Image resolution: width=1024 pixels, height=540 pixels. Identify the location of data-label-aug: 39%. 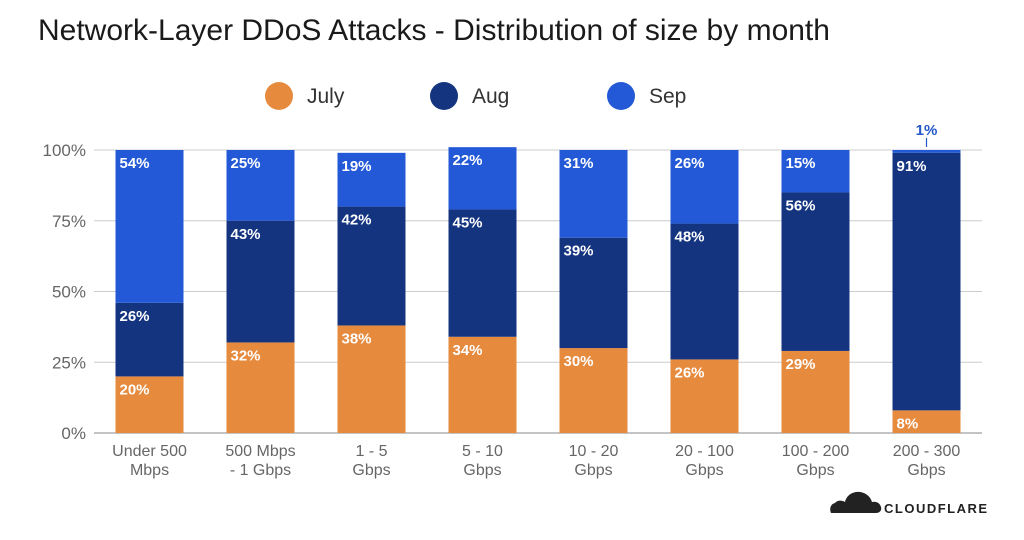
(579, 251).